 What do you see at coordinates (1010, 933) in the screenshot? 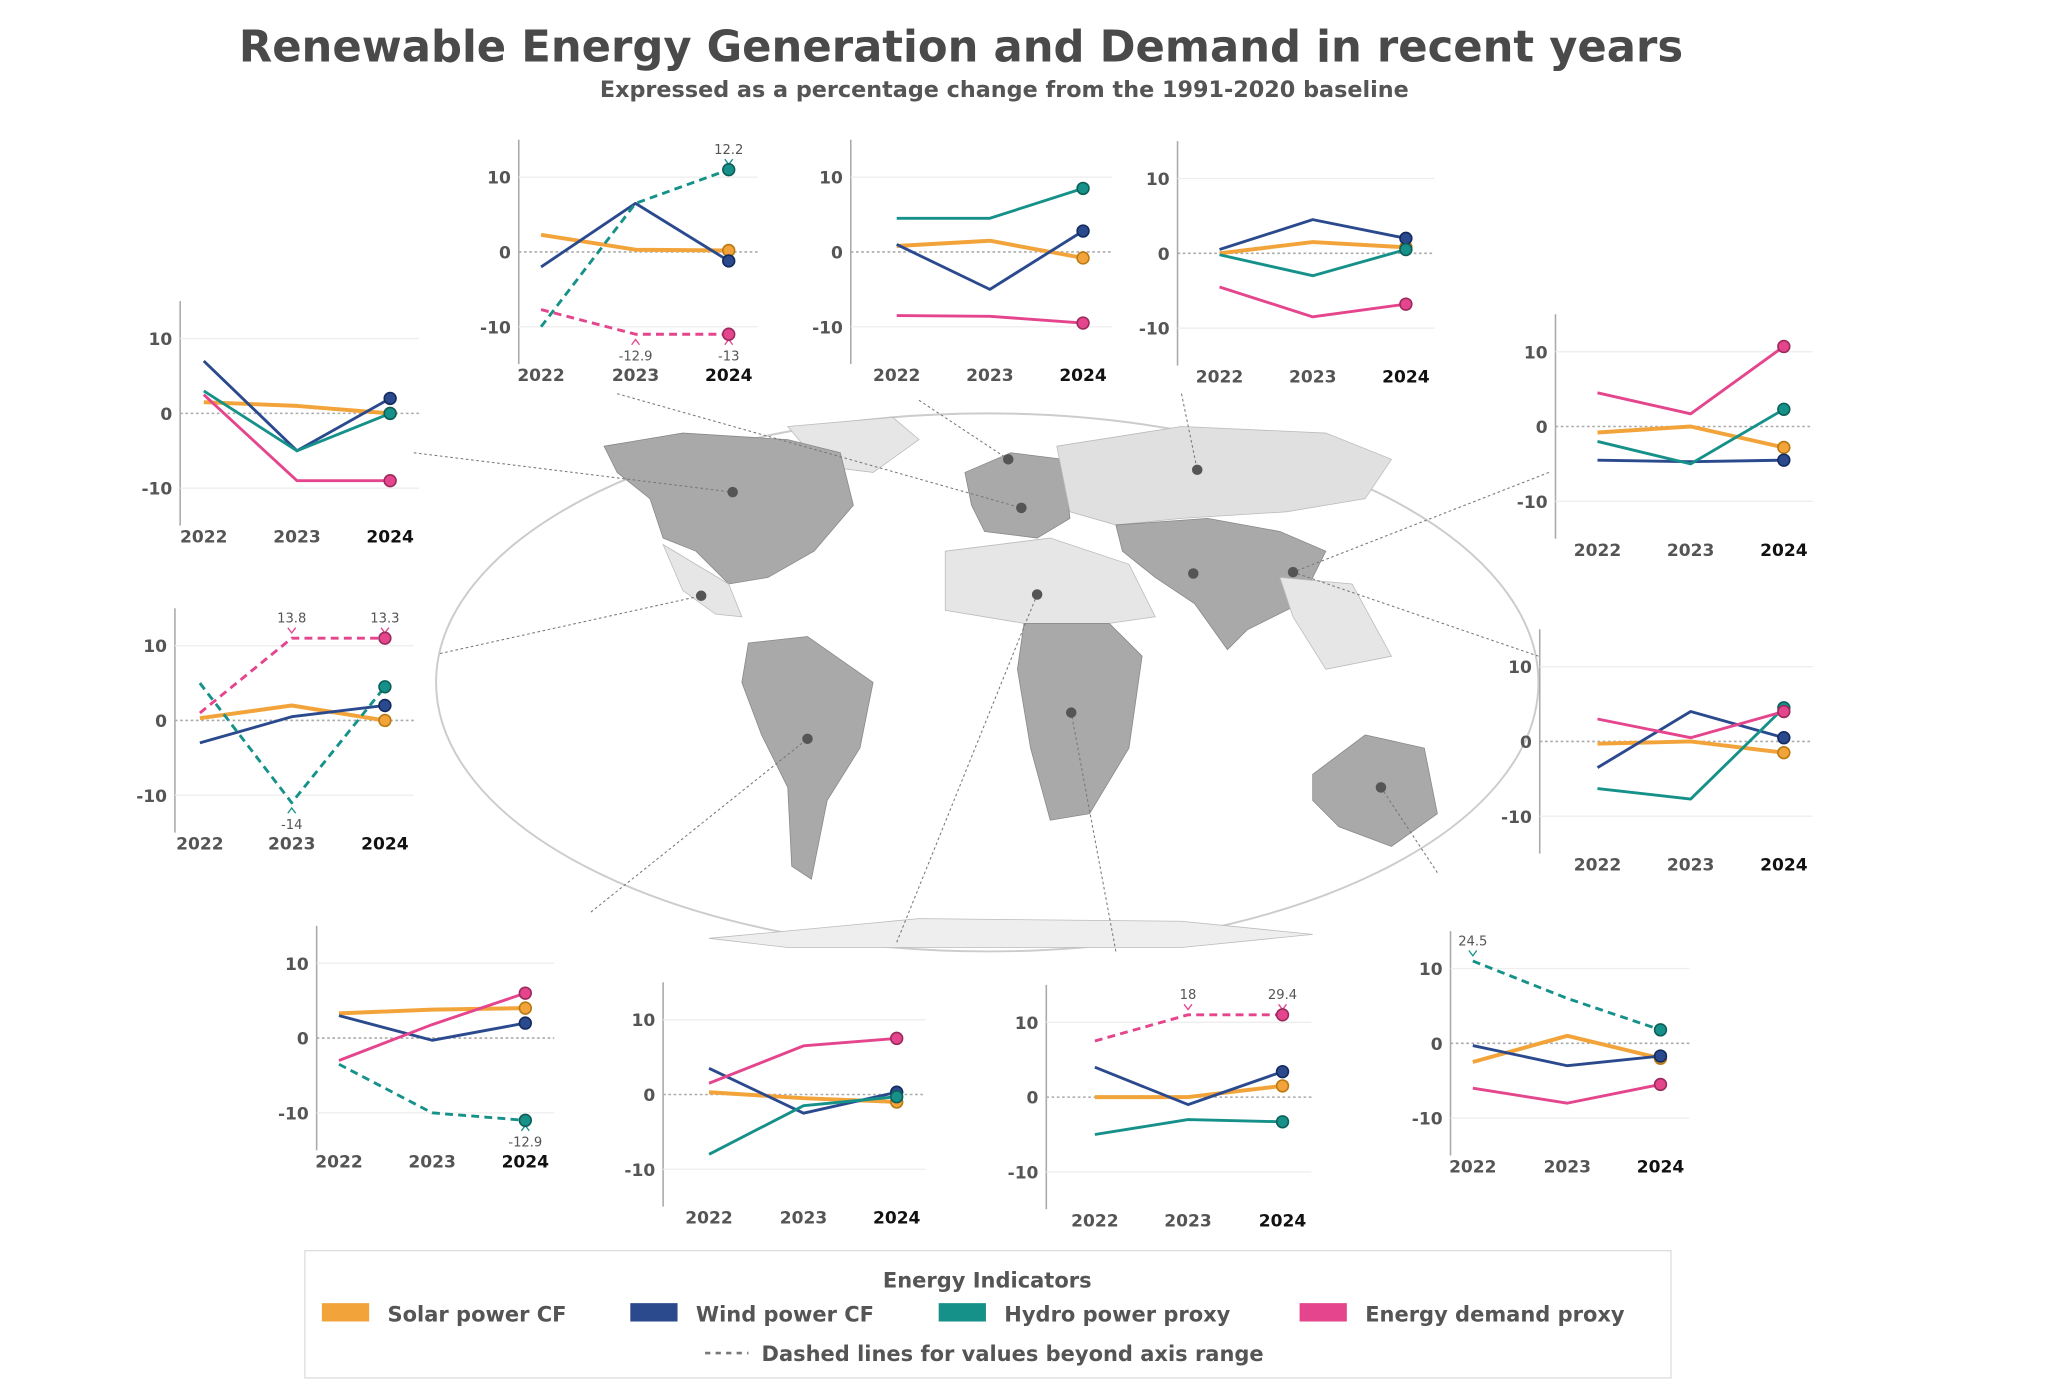
I see `antarctica` at bounding box center [1010, 933].